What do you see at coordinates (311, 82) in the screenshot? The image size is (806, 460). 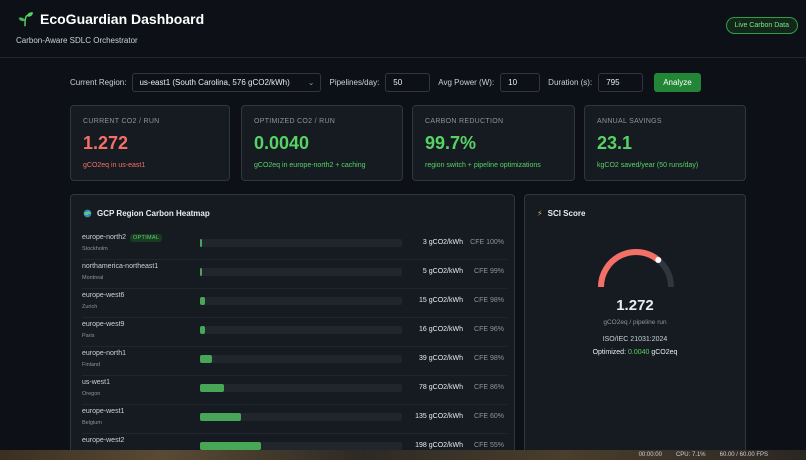 I see `chevron-down-icon: ⌄` at bounding box center [311, 82].